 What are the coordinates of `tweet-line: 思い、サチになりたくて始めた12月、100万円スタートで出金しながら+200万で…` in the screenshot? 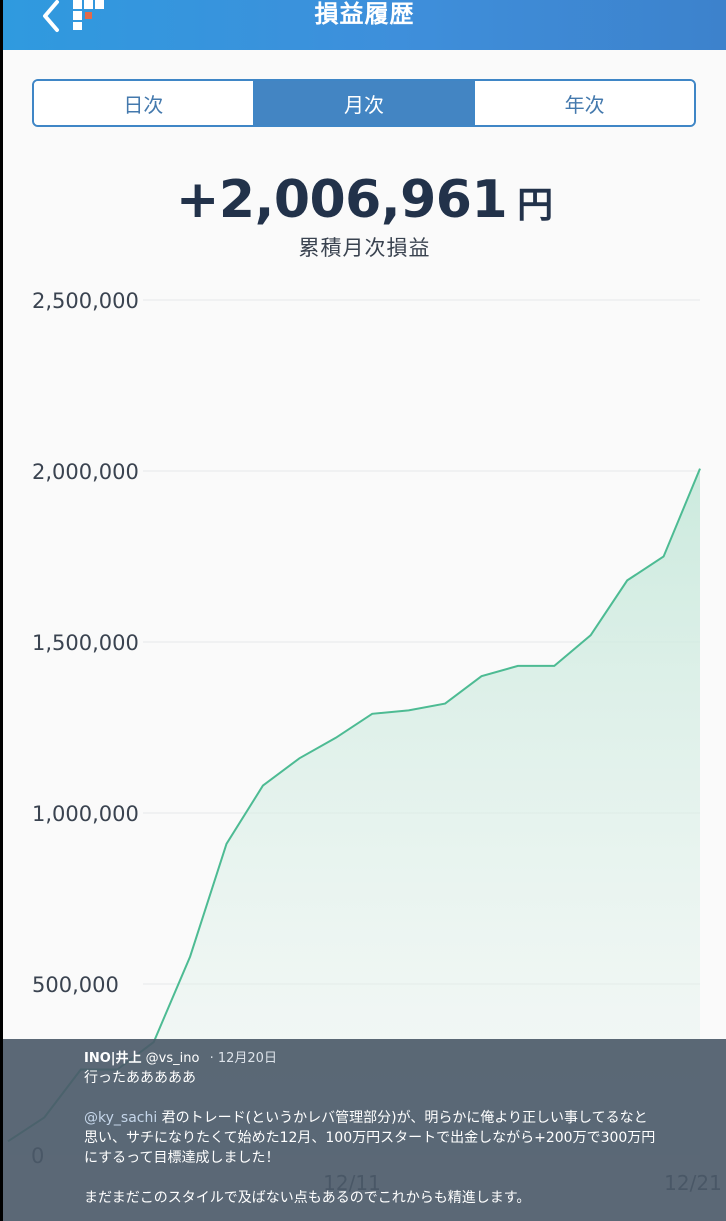 It's located at (370, 1138).